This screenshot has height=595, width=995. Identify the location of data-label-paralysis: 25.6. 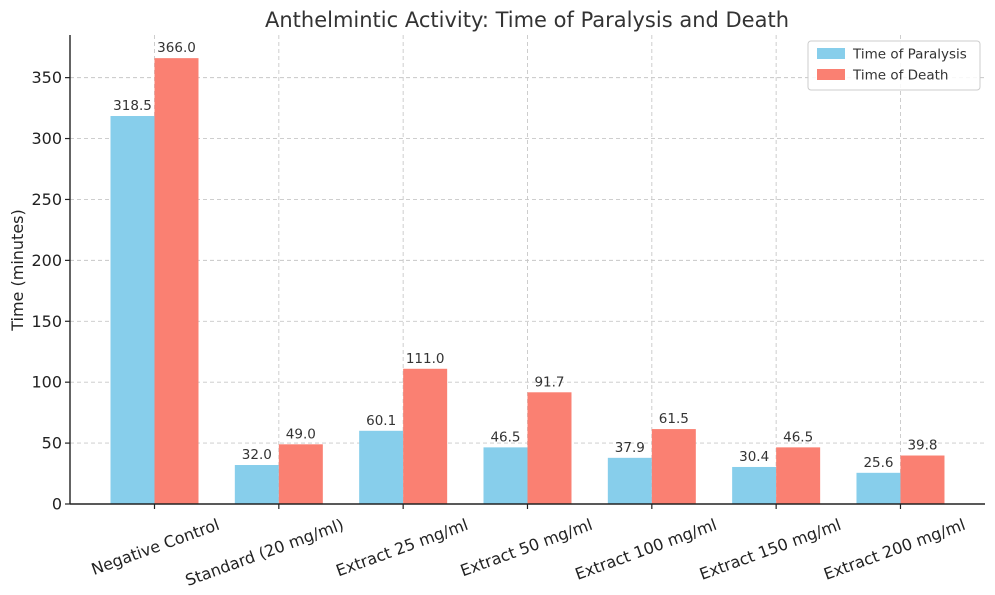
(878, 463).